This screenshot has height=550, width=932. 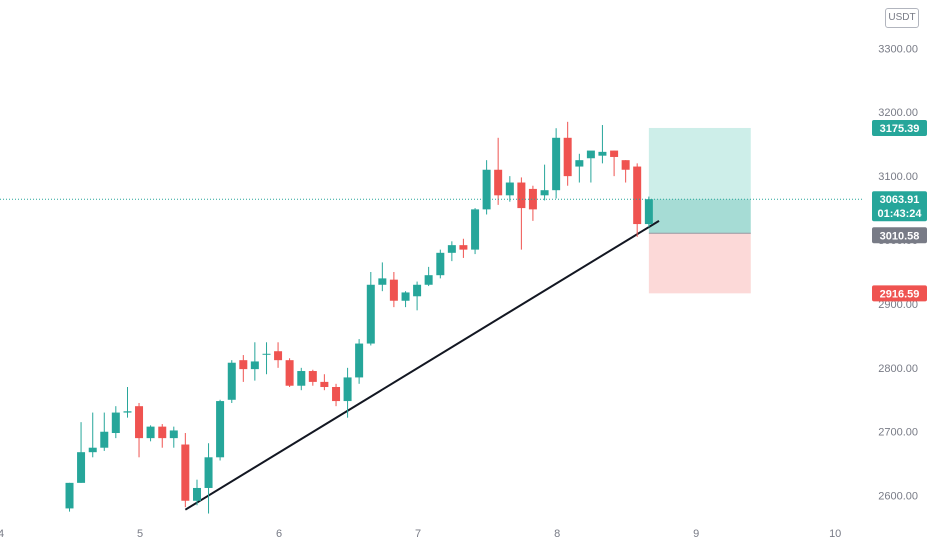 I want to click on stop-price-tag-box, so click(x=899, y=293).